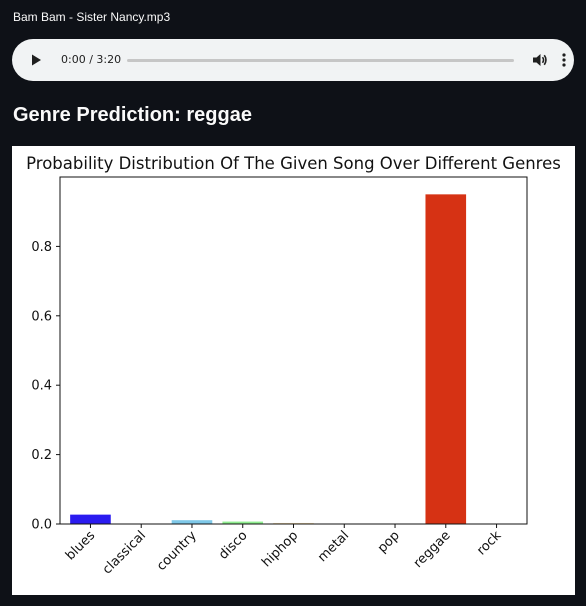  Describe the element at coordinates (333, 546) in the screenshot. I see `x-tick-label-metal: metal` at that location.